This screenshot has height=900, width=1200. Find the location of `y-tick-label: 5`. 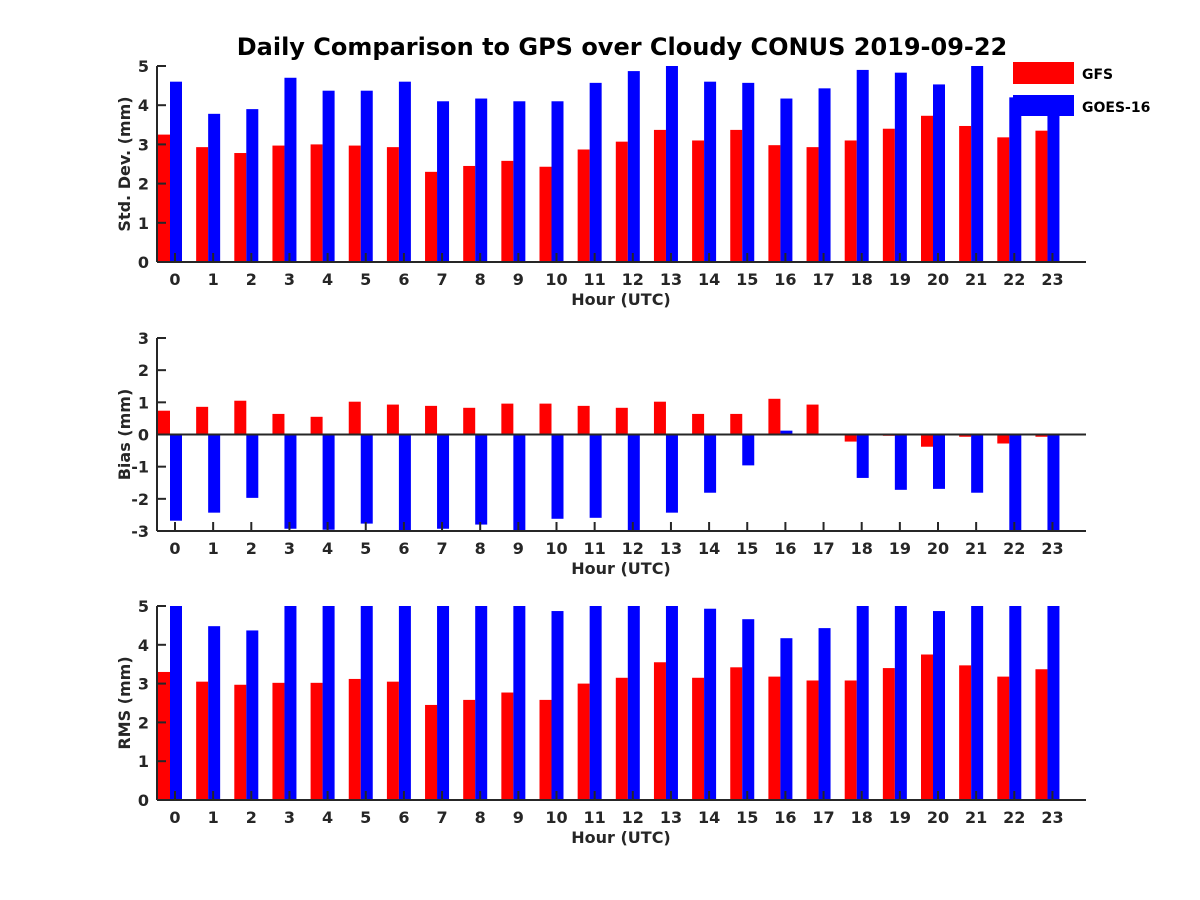

y-tick-label: 5 is located at coordinates (143, 66).